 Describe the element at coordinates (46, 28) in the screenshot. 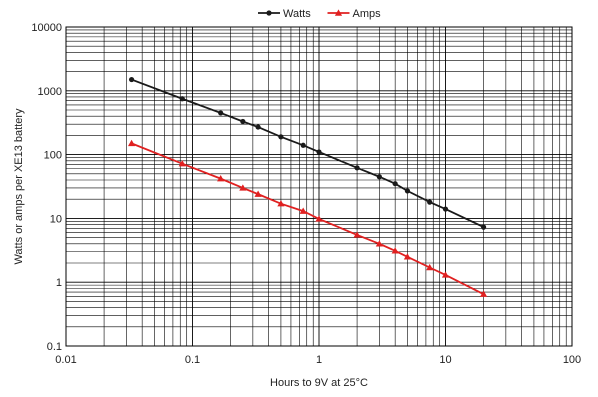

I see `y-tick-label: 10000` at that location.